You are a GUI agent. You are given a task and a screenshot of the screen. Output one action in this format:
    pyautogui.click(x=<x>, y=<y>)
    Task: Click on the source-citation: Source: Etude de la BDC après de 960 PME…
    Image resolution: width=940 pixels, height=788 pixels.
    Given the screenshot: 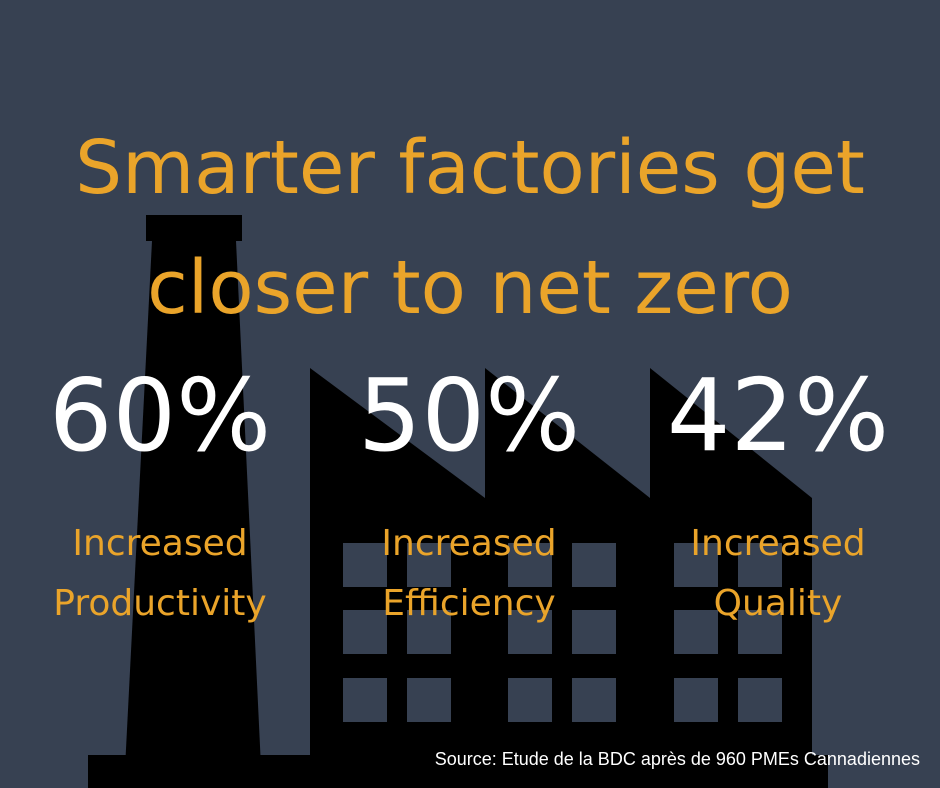 What is the action you would take?
    pyautogui.click(x=677, y=759)
    